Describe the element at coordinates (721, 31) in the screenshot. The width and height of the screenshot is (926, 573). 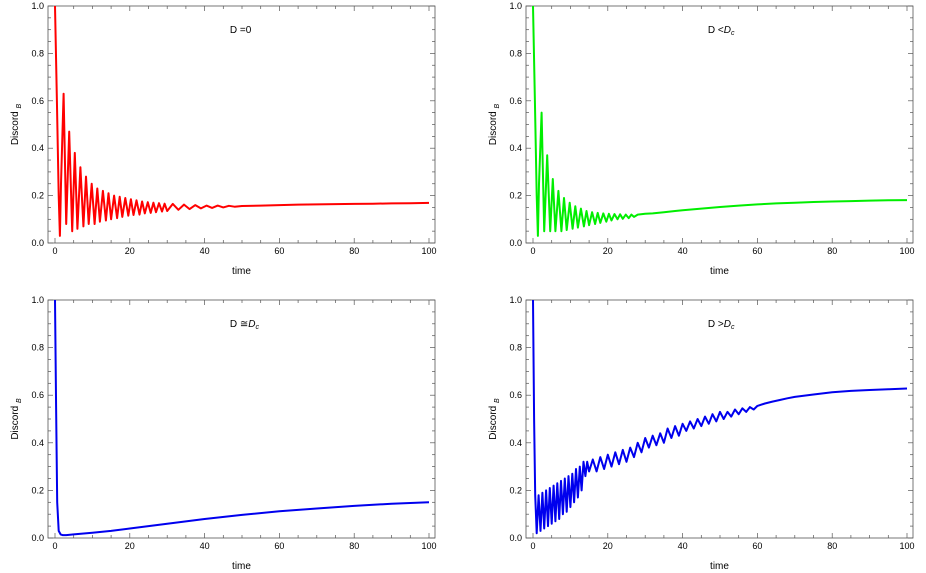
I see `panel-annotation: D <Dc` at that location.